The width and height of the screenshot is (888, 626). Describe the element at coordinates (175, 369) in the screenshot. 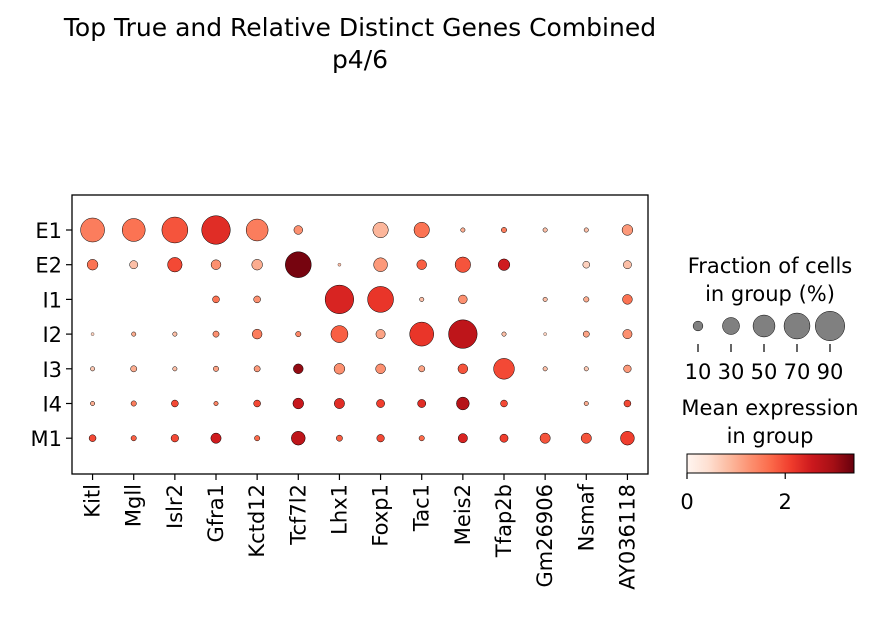

I see `dot-i3-islr2` at that location.